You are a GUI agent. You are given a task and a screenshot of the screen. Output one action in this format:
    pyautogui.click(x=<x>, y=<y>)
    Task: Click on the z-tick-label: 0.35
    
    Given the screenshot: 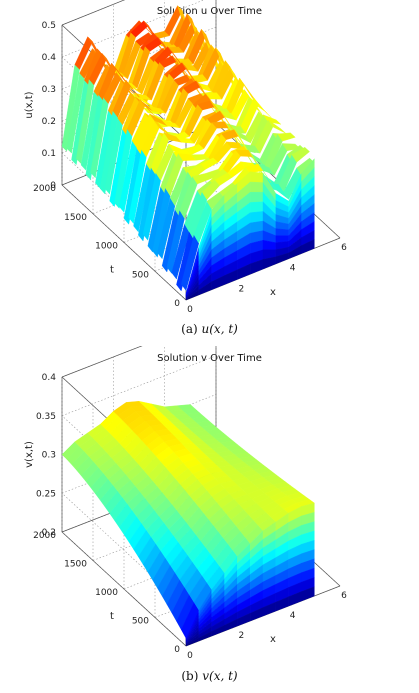 What is the action you would take?
    pyautogui.click(x=46, y=417)
    